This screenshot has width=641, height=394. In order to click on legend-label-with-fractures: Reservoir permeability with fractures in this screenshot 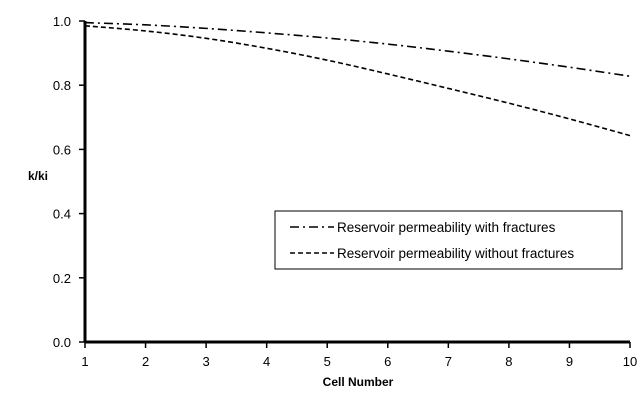, I will do `click(446, 227)`.